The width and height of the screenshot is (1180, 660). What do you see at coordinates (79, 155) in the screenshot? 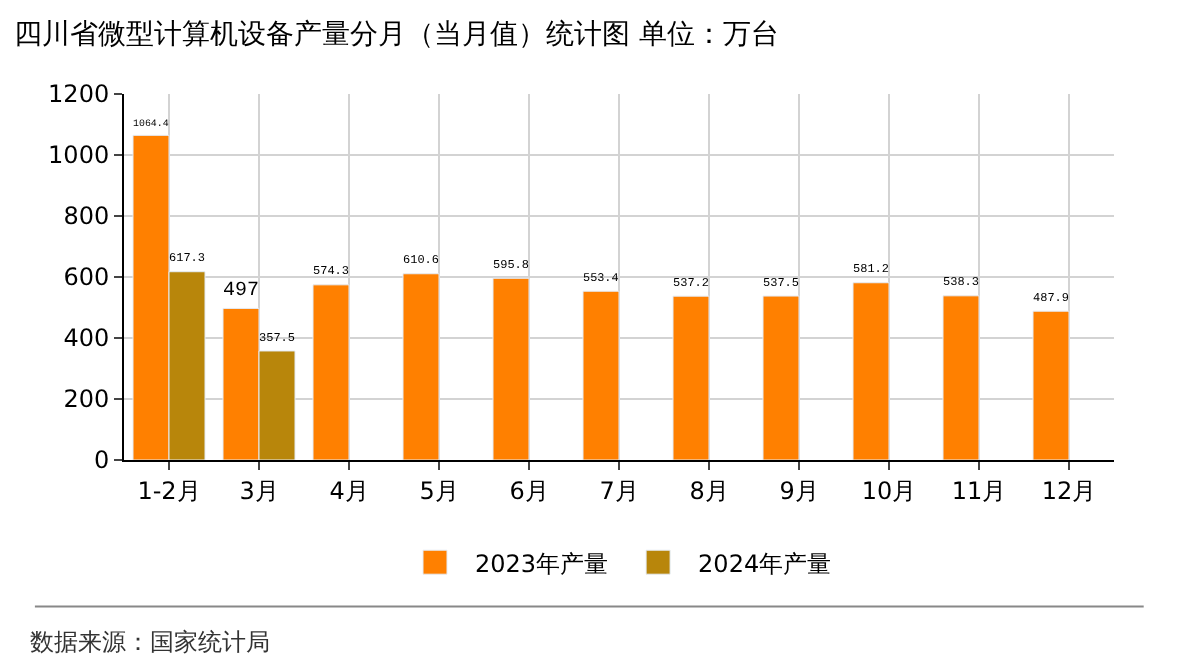
I see `y-tick-label: 1000` at bounding box center [79, 155].